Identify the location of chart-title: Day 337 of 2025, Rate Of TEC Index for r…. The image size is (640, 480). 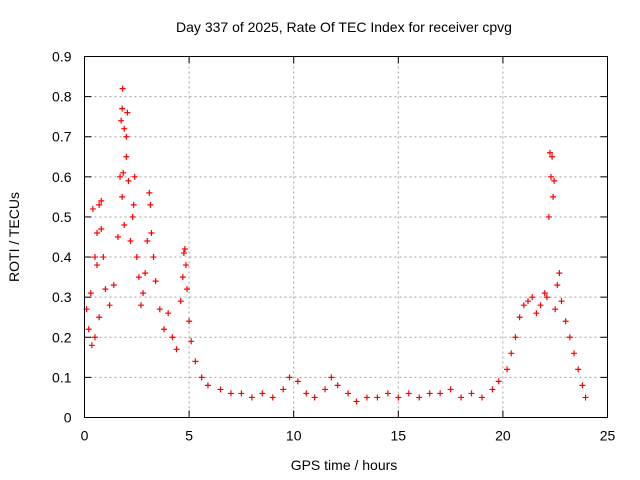
(344, 27).